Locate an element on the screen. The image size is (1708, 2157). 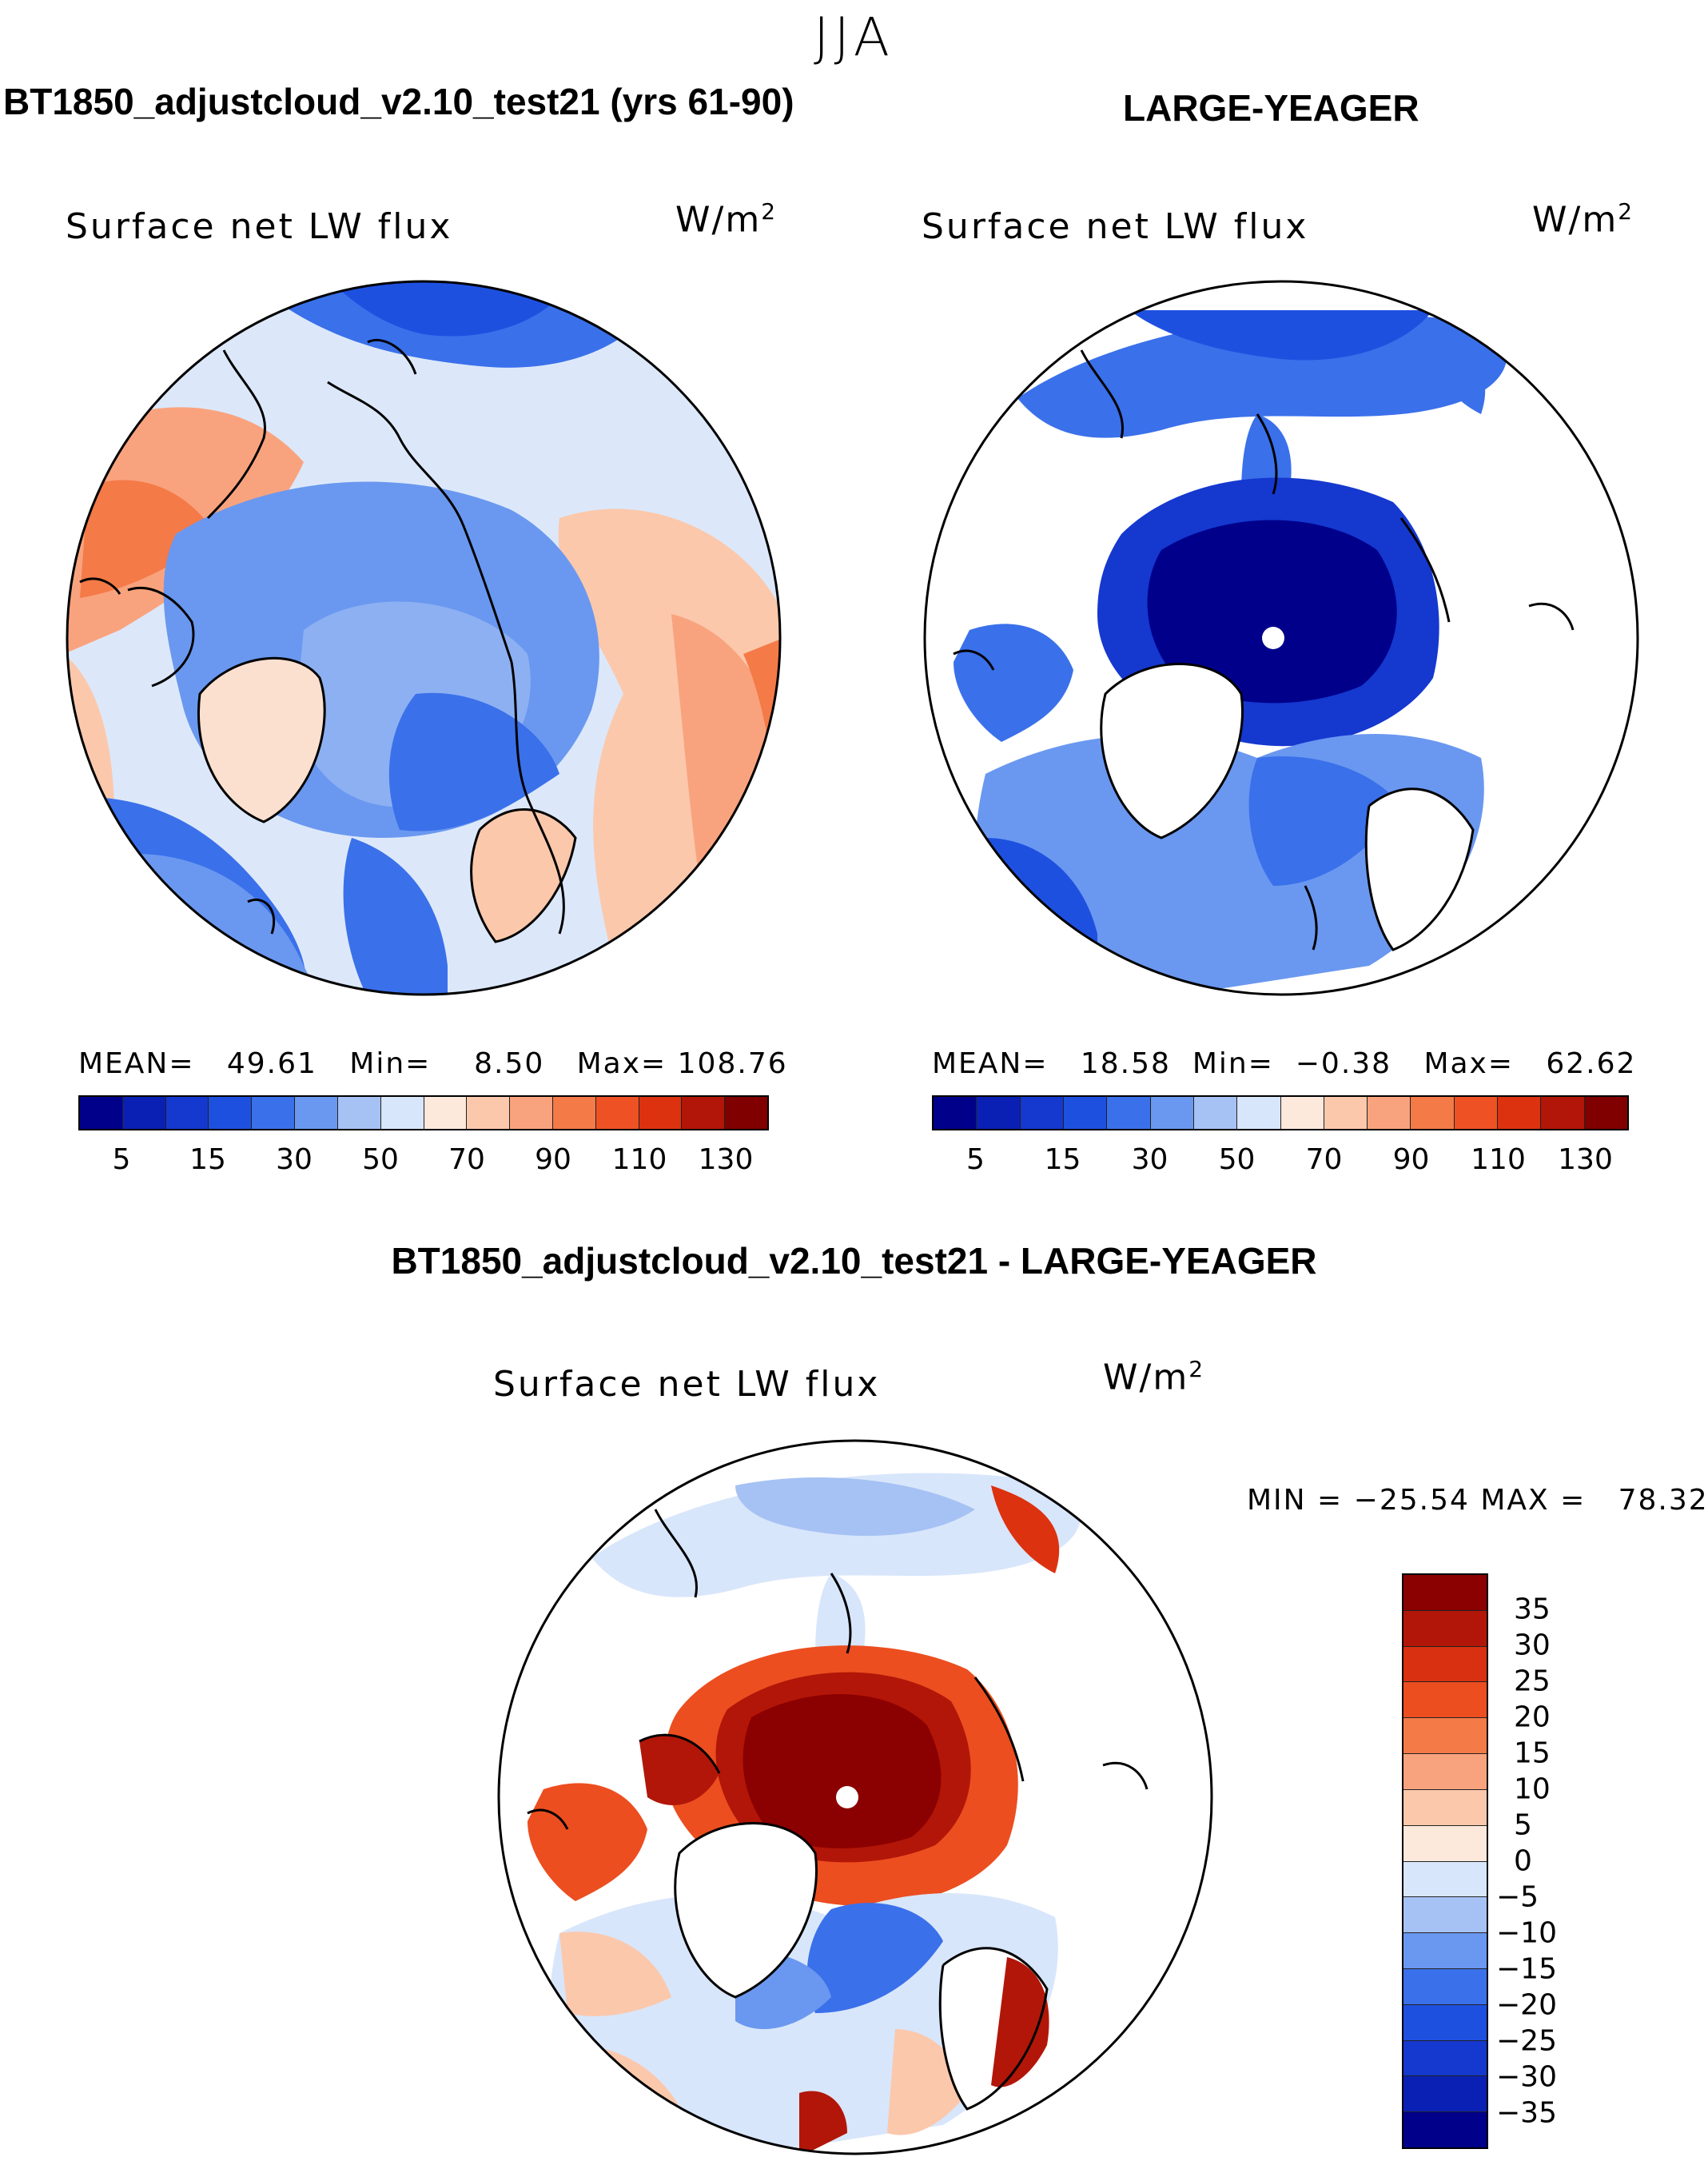
colorbar-tick-label: −35 is located at coordinates (1526, 2113).